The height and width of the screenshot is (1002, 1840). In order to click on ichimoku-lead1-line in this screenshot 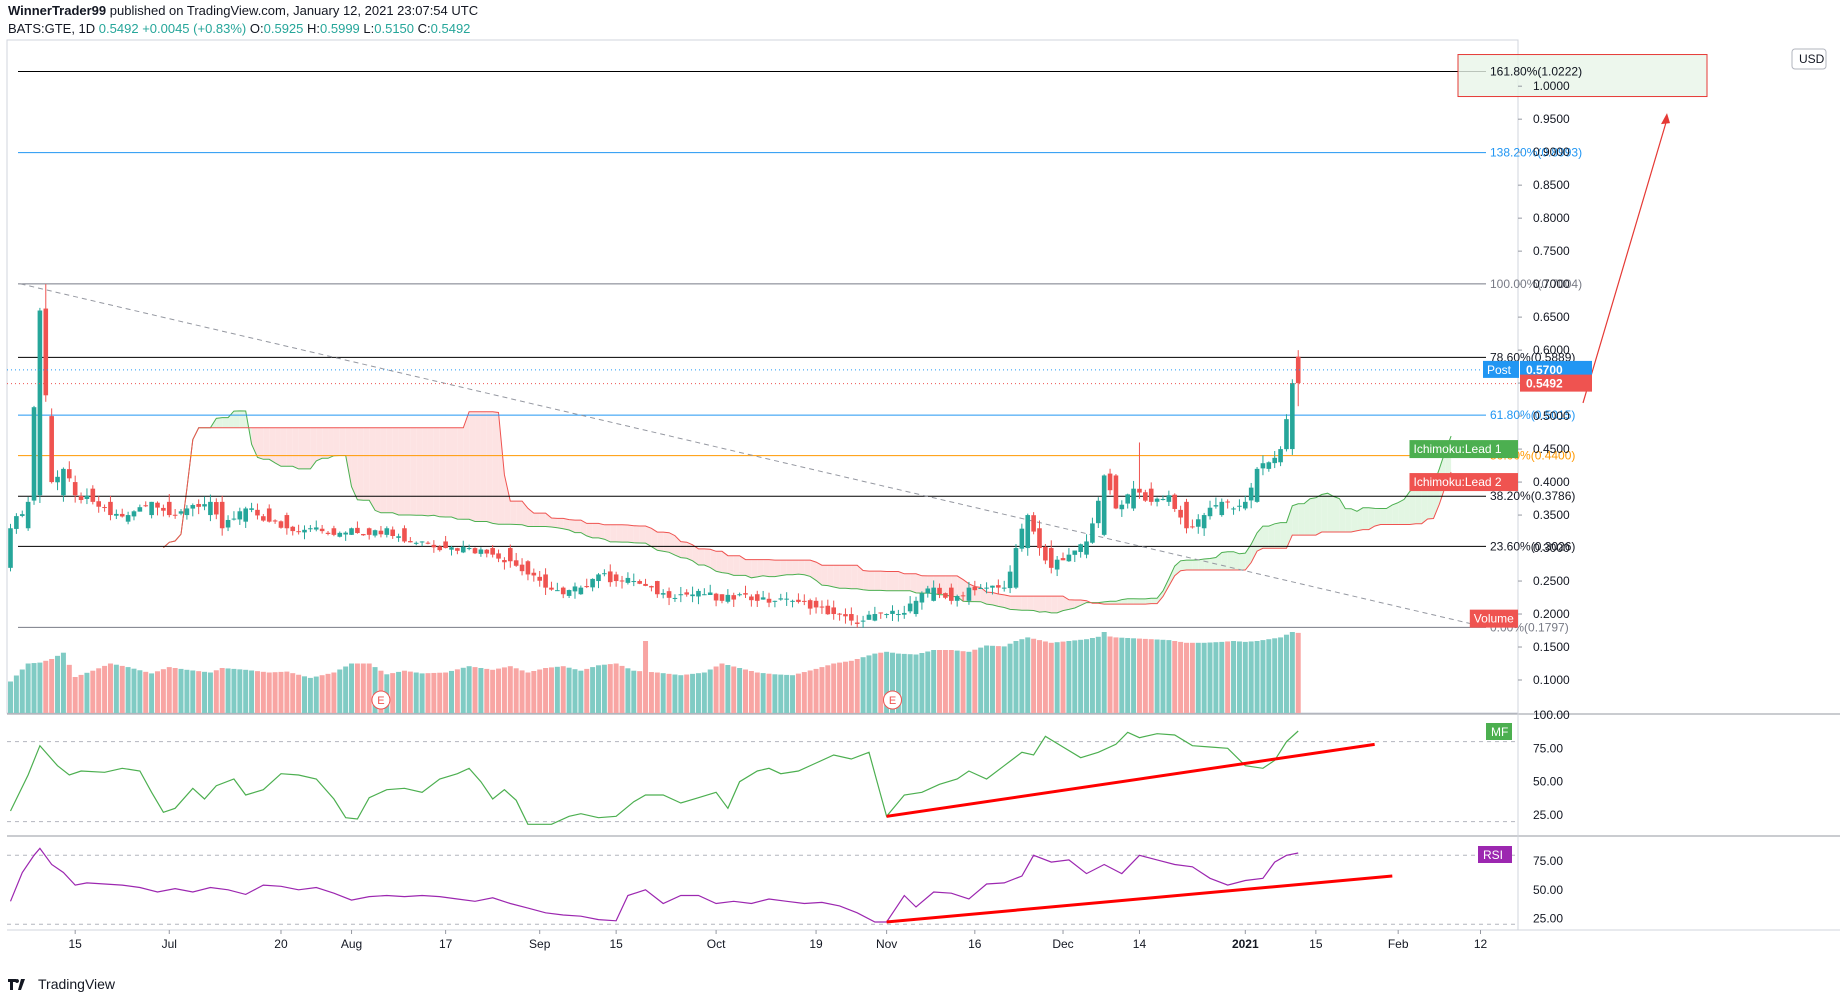, I will do `click(807, 512)`.